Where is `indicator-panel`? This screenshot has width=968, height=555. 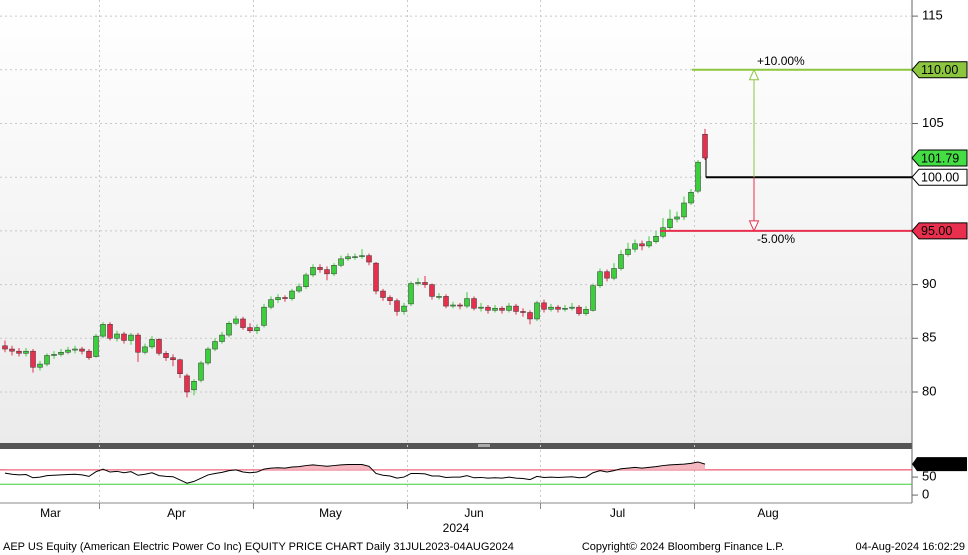 indicator-panel is located at coordinates (456, 476).